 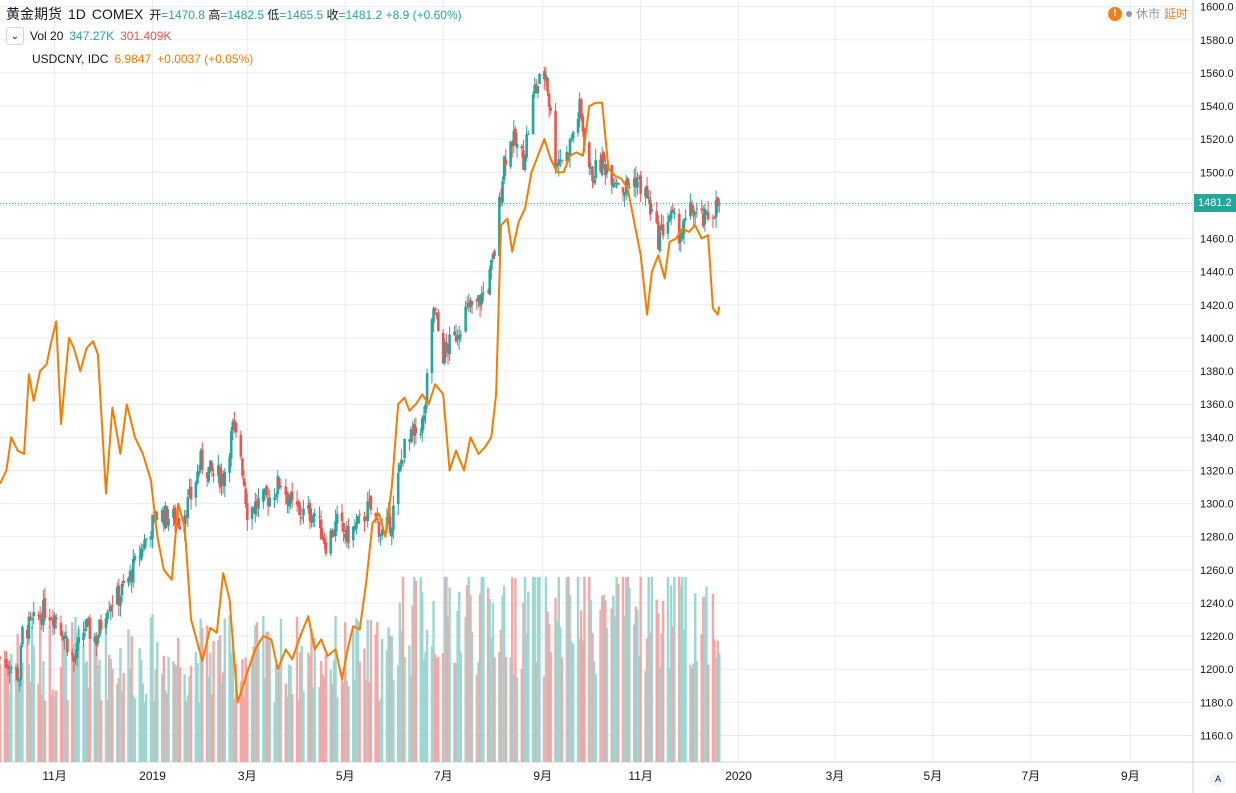 I want to click on delayed-label: 延时, so click(x=1175, y=14).